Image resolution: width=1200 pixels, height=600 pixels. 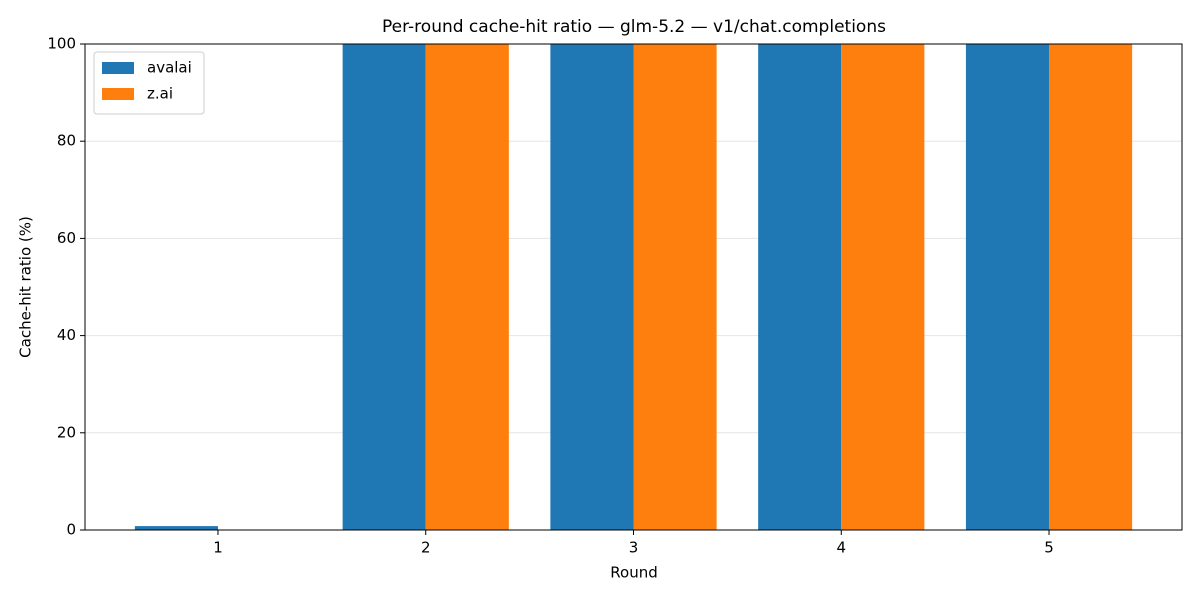 I want to click on legend-label: avalai, so click(x=169, y=68).